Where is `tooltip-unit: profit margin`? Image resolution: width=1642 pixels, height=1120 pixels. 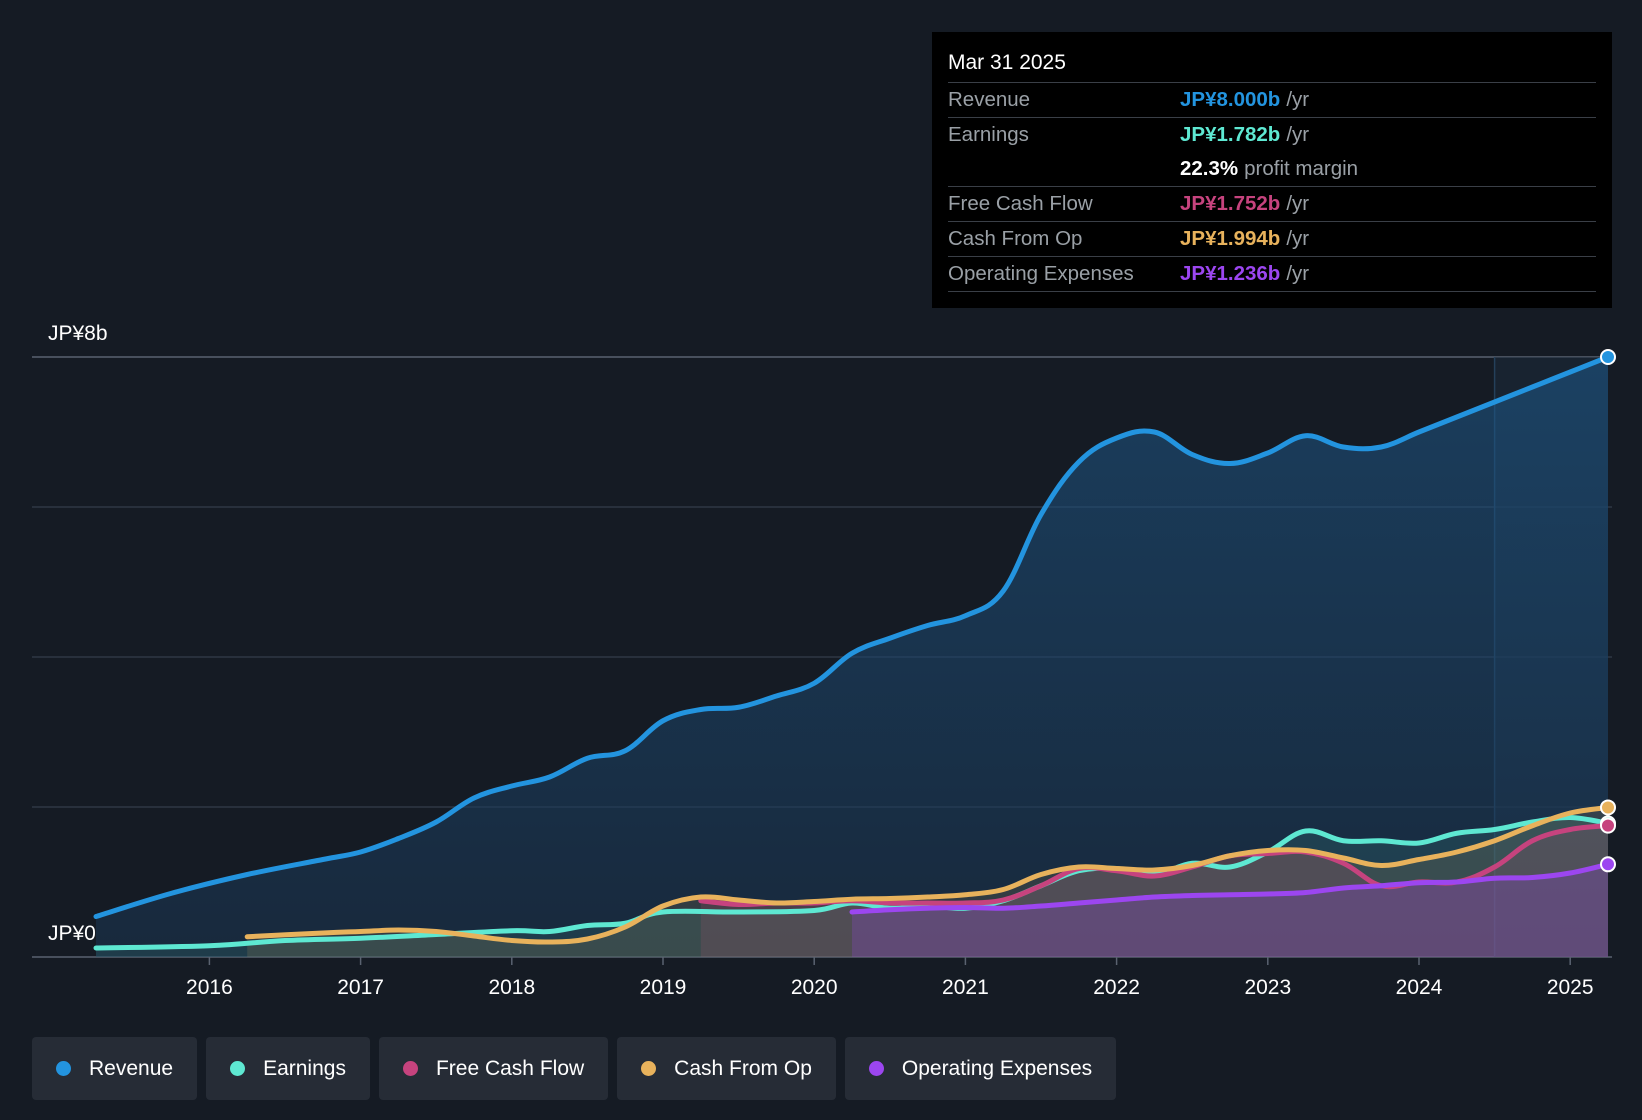
tooltip-unit: profit margin is located at coordinates (1301, 168).